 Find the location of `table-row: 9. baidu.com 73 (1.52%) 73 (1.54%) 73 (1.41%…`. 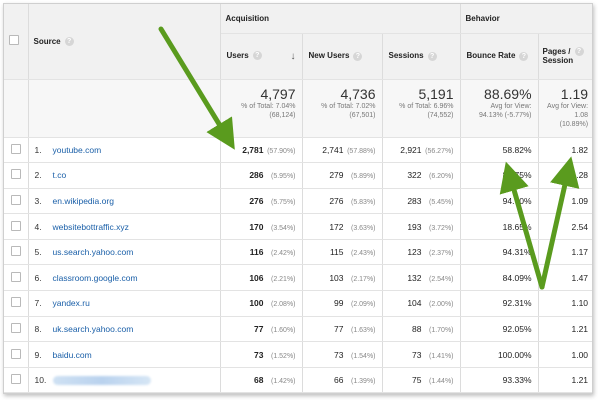

table-row: 9. baidu.com 73 (1.52%) 73 (1.54%) 73 (1.41%… is located at coordinates (298, 354).